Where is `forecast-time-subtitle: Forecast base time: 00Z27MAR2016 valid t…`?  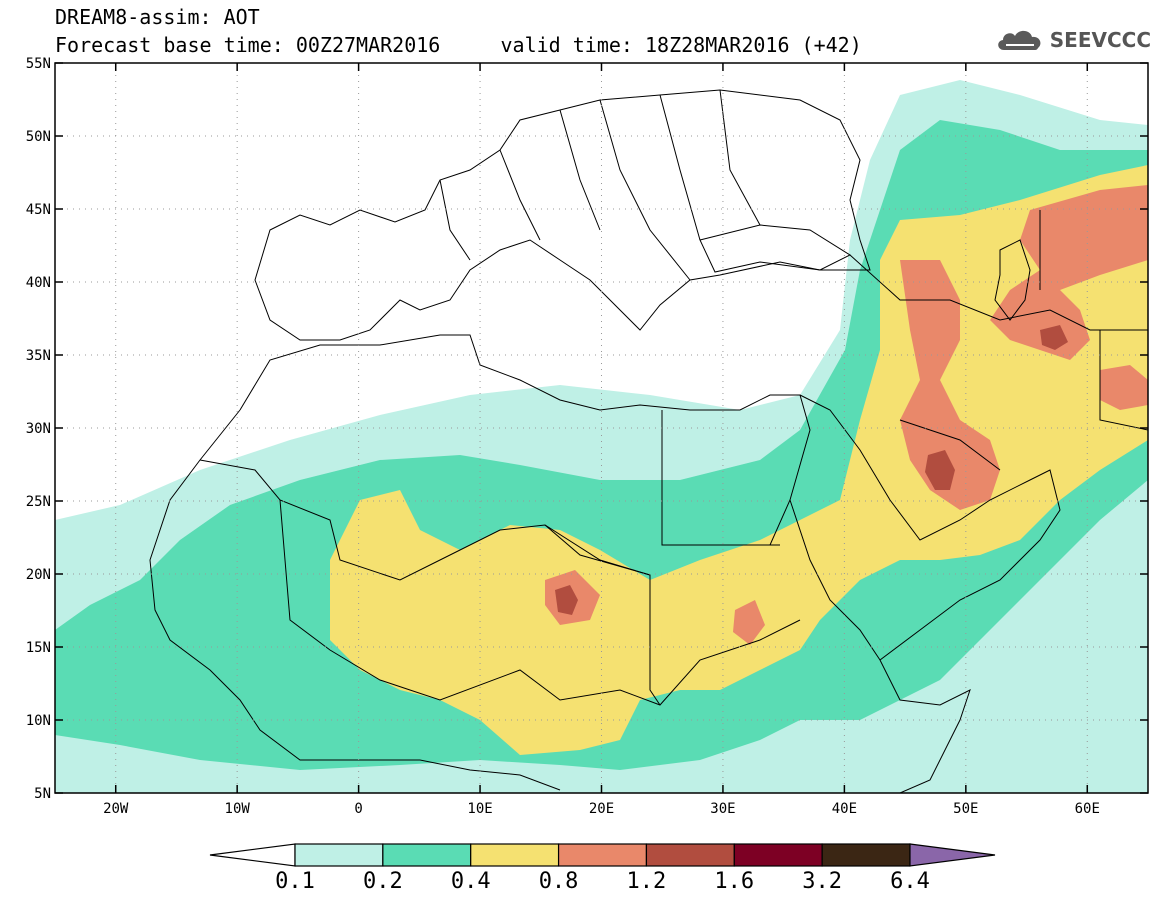
forecast-time-subtitle: Forecast base time: 00Z27MAR2016 valid t… is located at coordinates (458, 45).